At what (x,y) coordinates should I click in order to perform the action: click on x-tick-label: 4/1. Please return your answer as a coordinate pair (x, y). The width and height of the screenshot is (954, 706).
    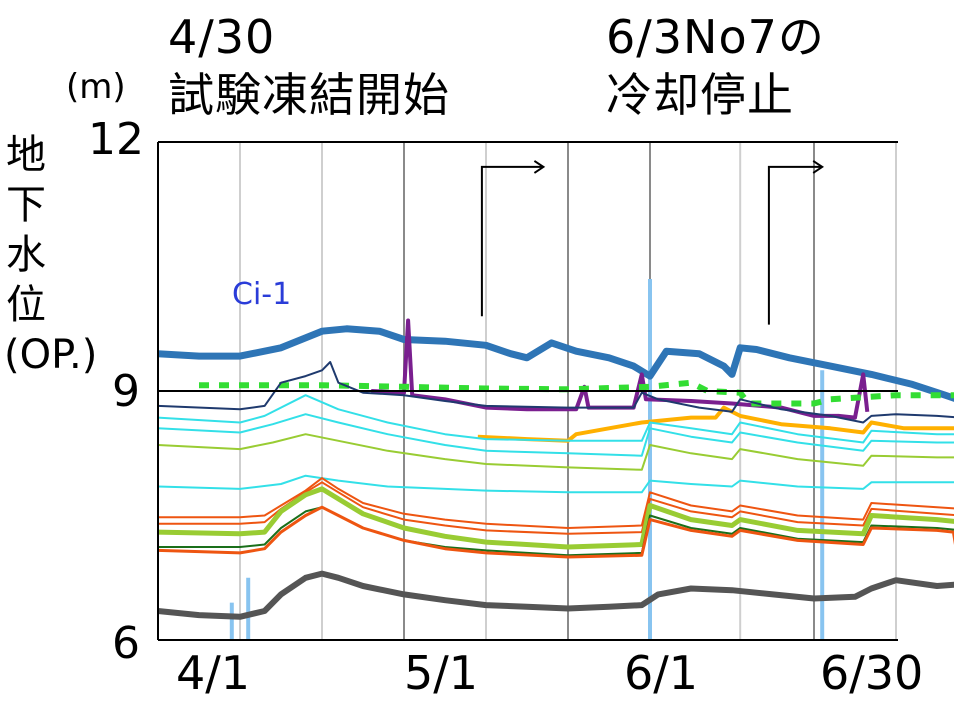
    Looking at the image, I should click on (213, 673).